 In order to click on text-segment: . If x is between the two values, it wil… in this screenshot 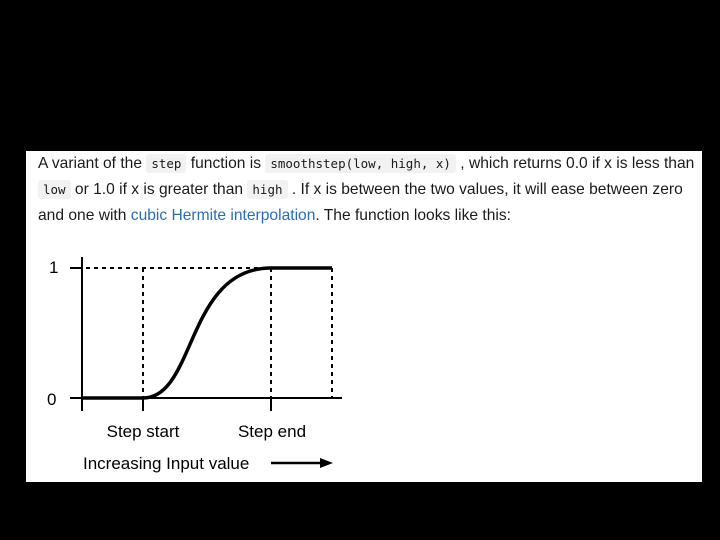, I will do `click(360, 202)`.